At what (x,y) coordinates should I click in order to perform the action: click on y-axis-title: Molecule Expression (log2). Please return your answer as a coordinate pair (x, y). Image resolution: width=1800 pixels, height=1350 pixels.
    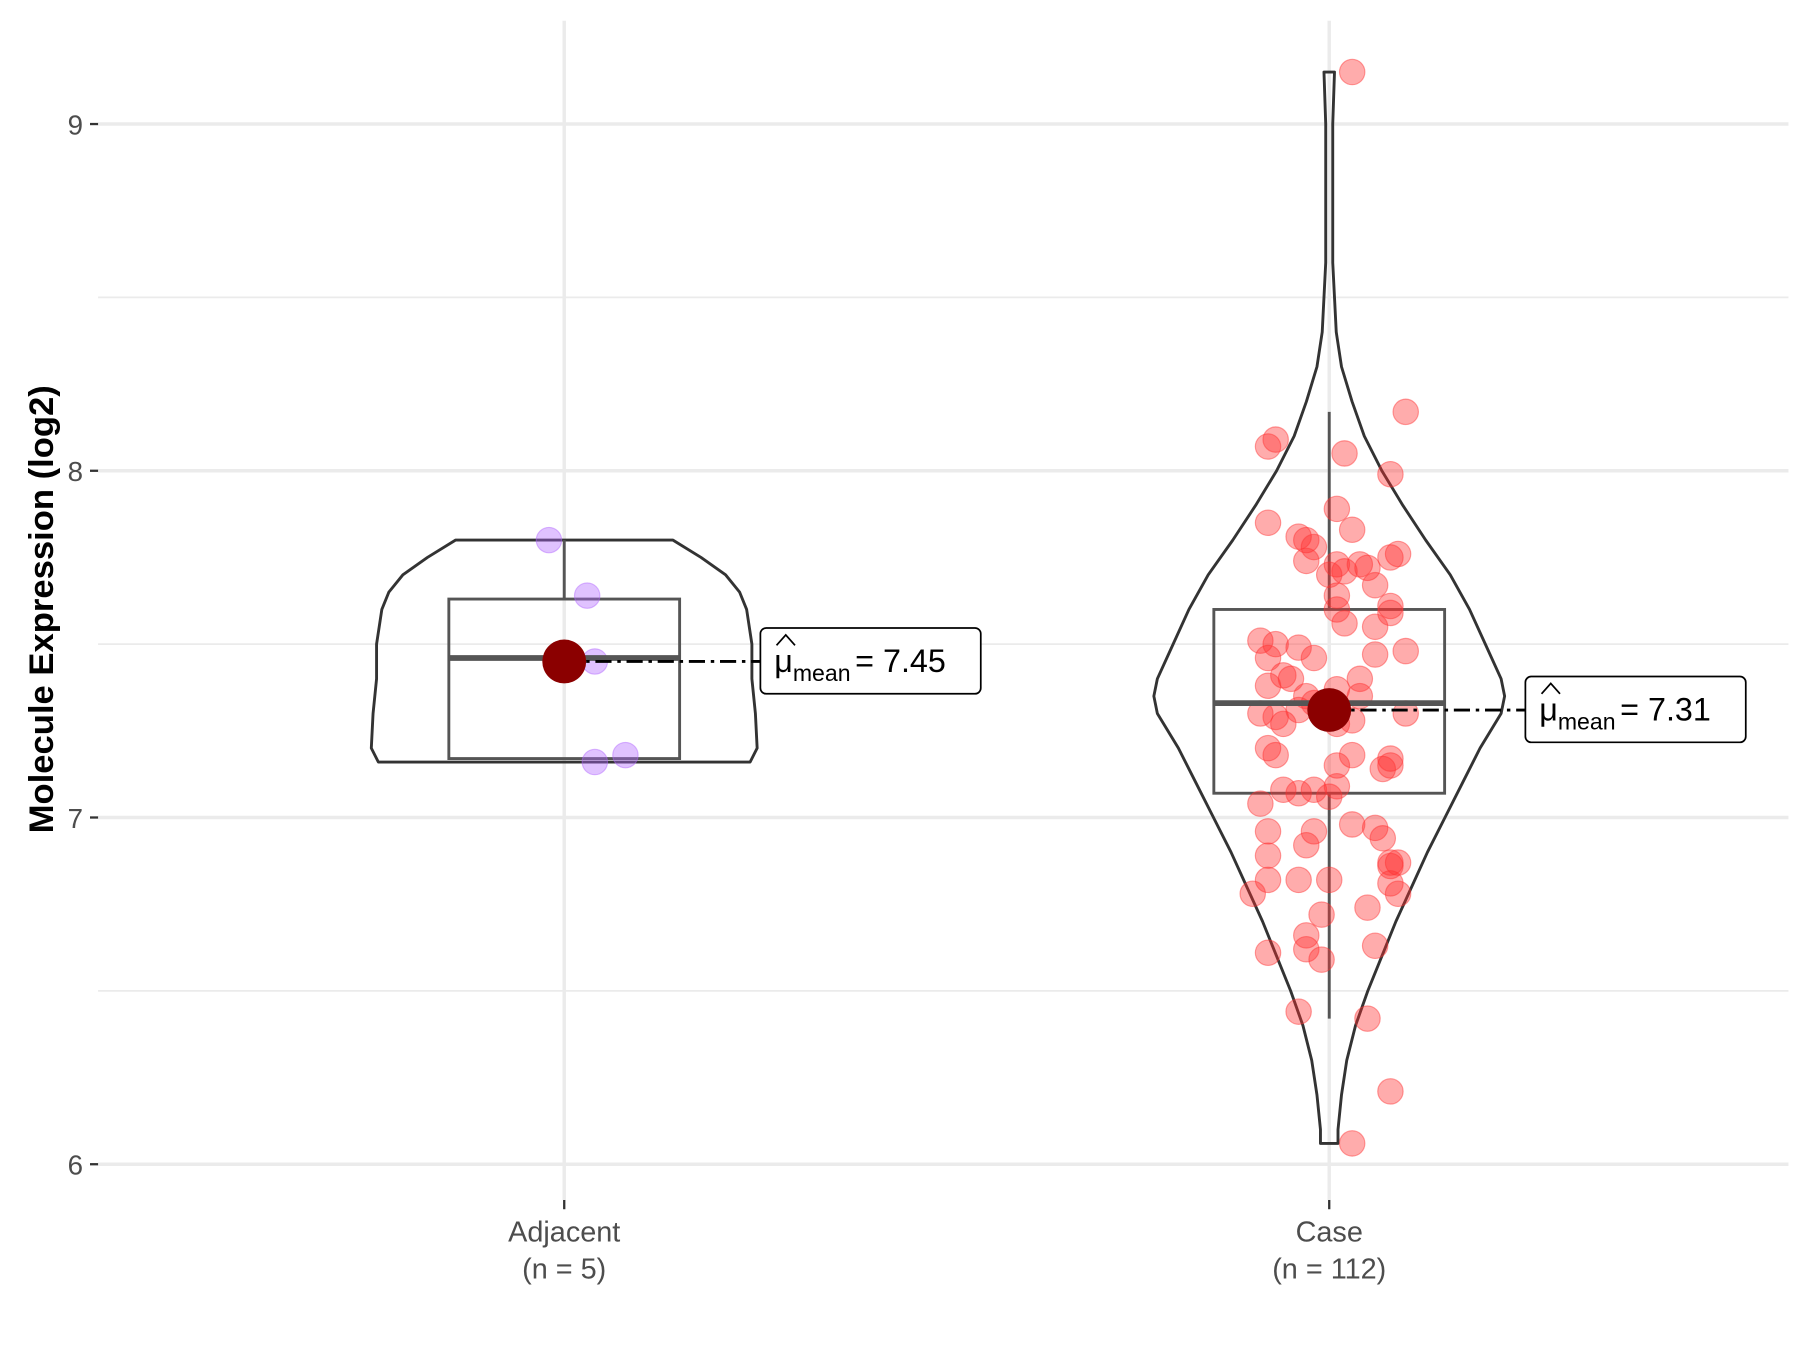
    Looking at the image, I should click on (42, 609).